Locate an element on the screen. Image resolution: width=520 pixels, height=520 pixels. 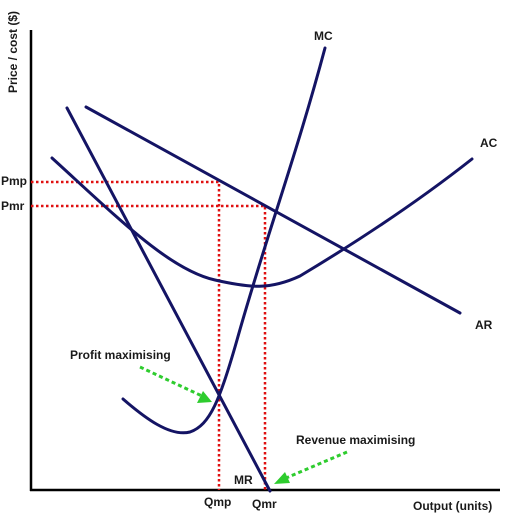
y-axis-label: Price / cost ($) is located at coordinates (13, 52).